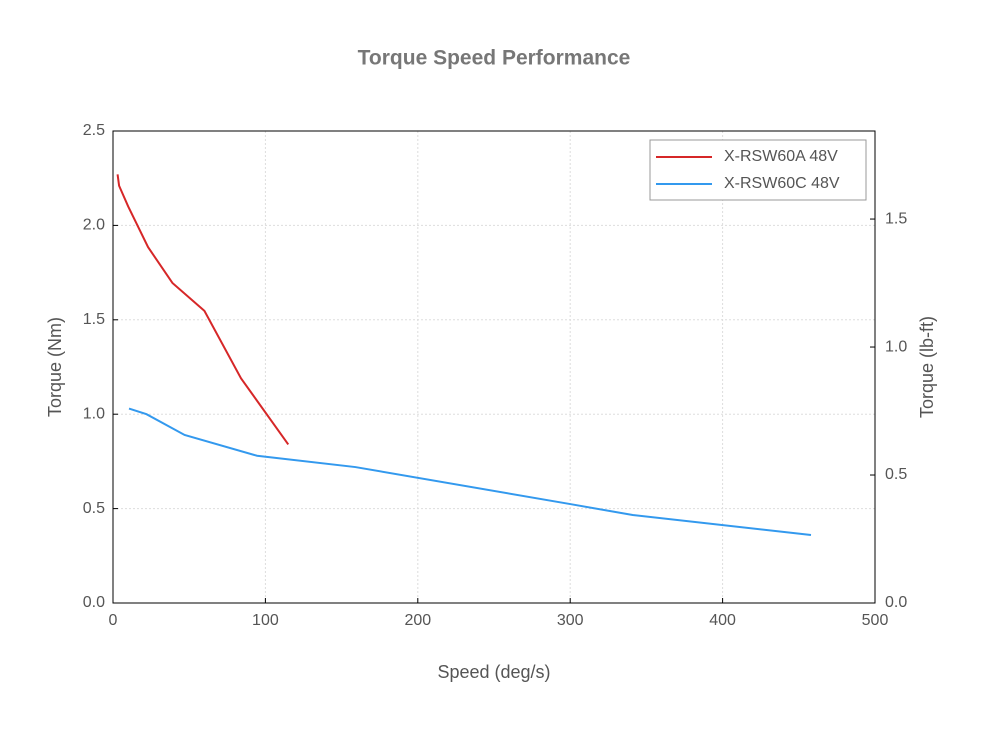 This screenshot has width=988, height=737. What do you see at coordinates (494, 58) in the screenshot?
I see `chart-title: Torque Speed Performance` at bounding box center [494, 58].